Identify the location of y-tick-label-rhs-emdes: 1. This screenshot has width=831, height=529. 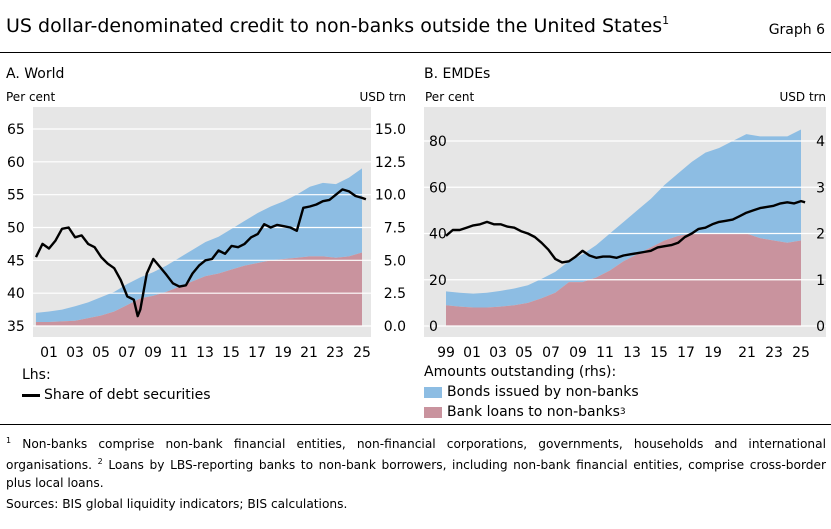
(820, 281).